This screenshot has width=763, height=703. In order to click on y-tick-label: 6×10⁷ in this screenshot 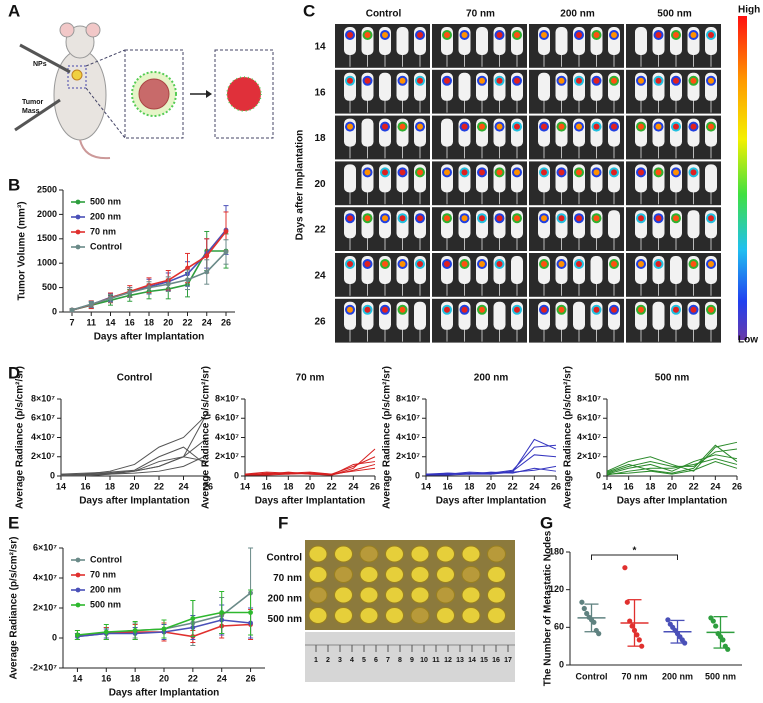, I will do `click(45, 547)`.